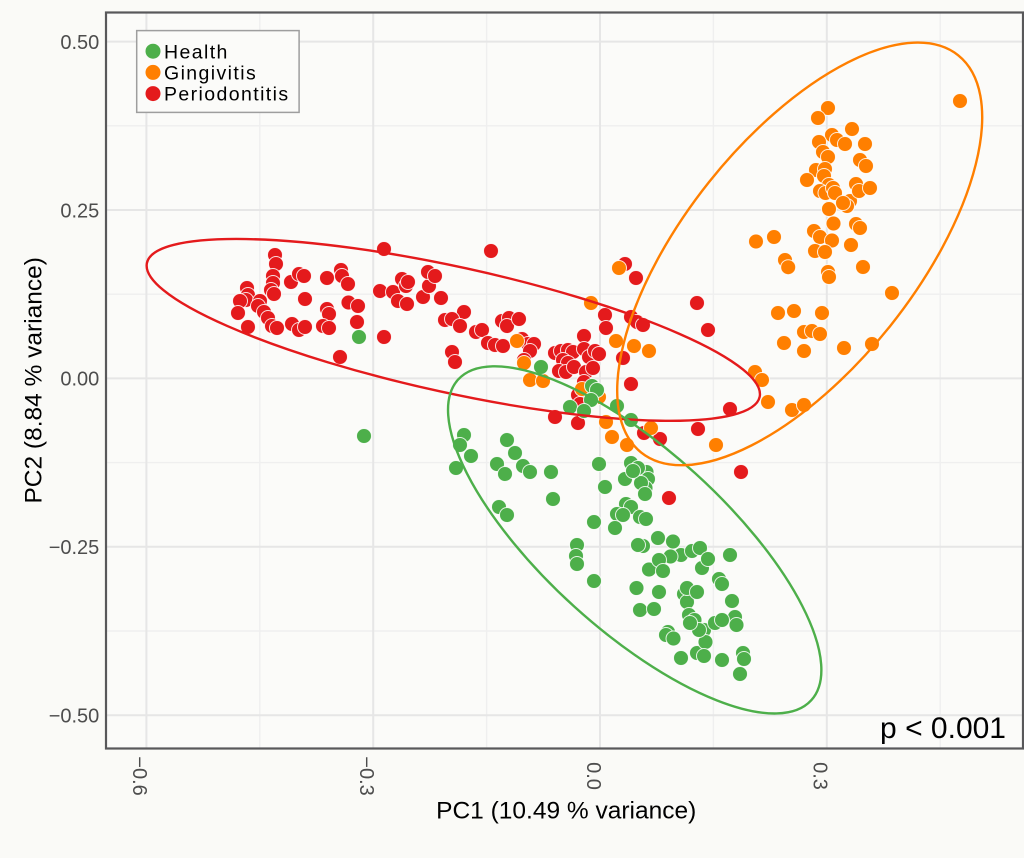 Image resolution: width=1024 pixels, height=858 pixels. What do you see at coordinates (196, 52) in the screenshot?
I see `svg-text: Health` at bounding box center [196, 52].